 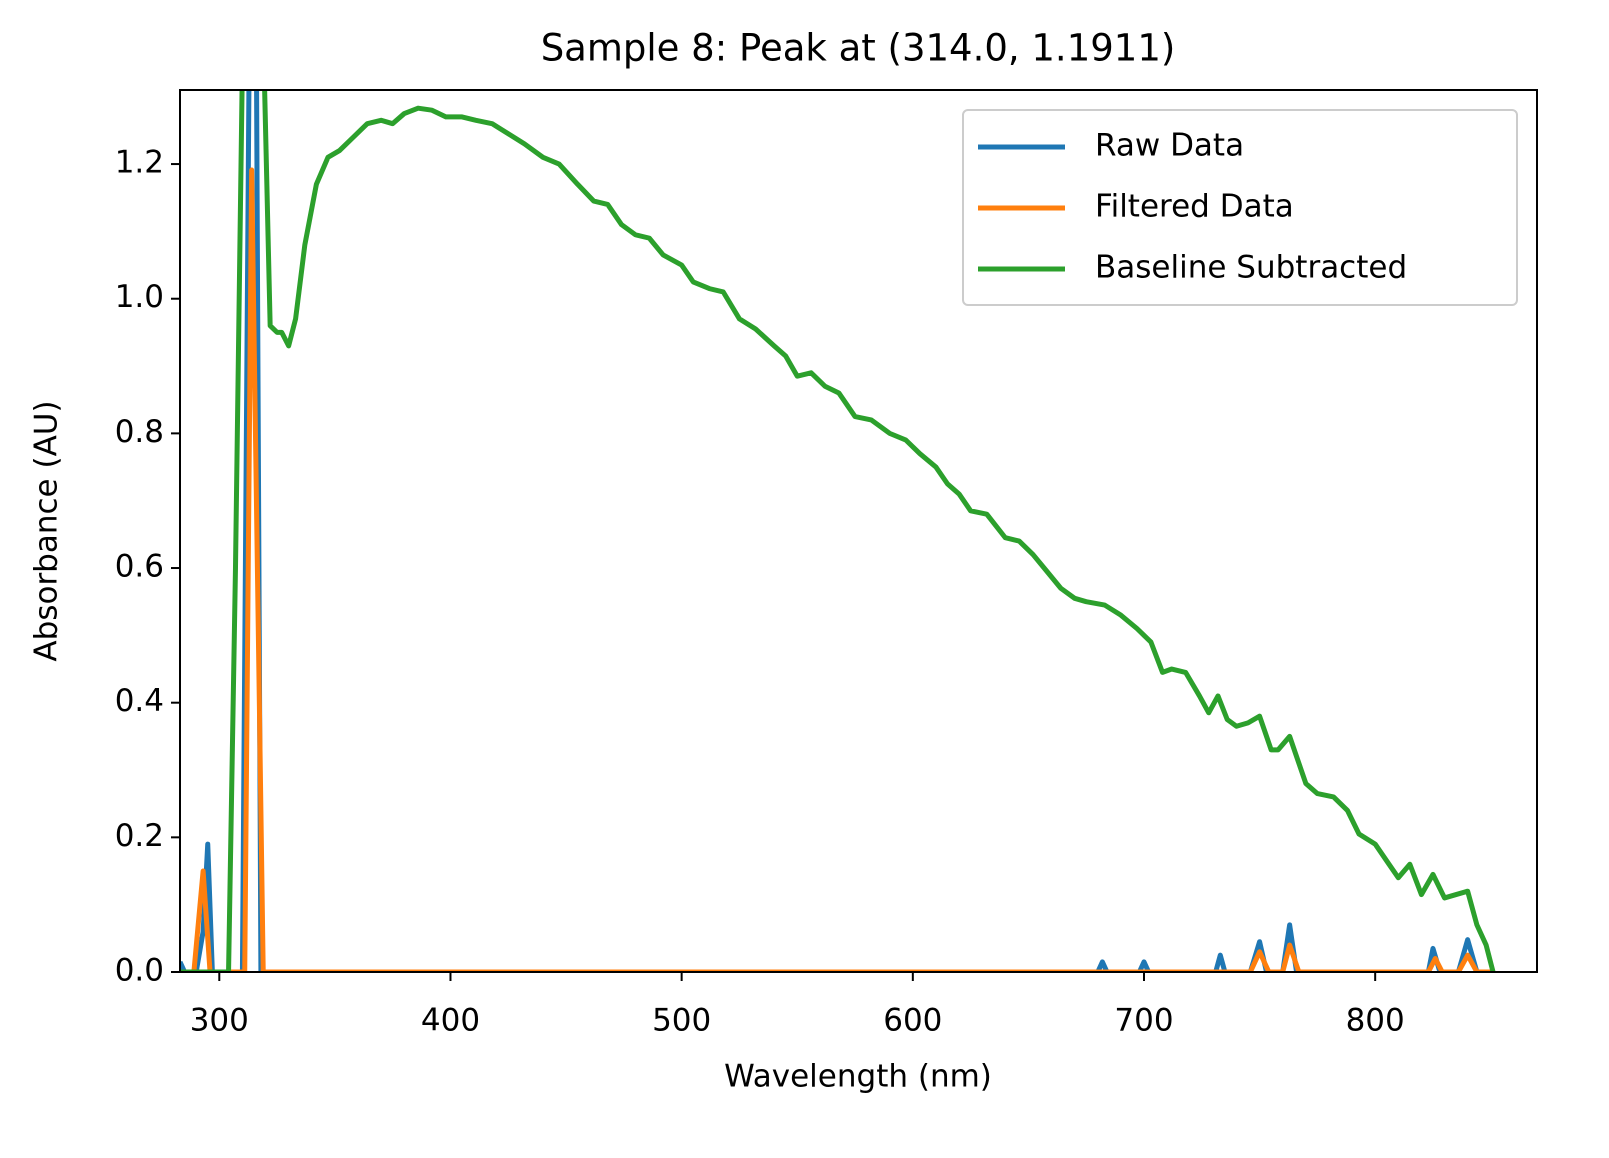 I want to click on chart-title: Sample 8: Peak at (314.0, 1.1911), so click(x=858, y=48).